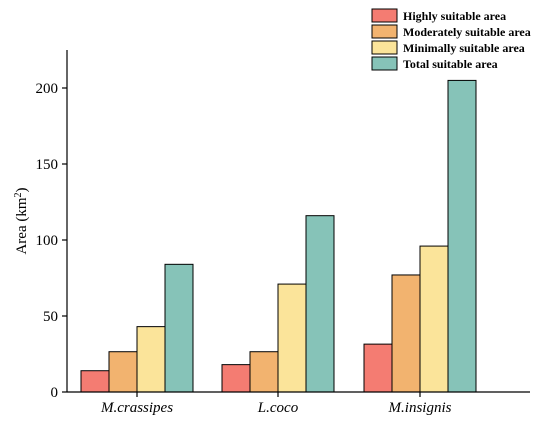 Image resolution: width=550 pixels, height=428 pixels. Describe the element at coordinates (450, 64) in the screenshot. I see `legend-label: Total suitable area` at that location.